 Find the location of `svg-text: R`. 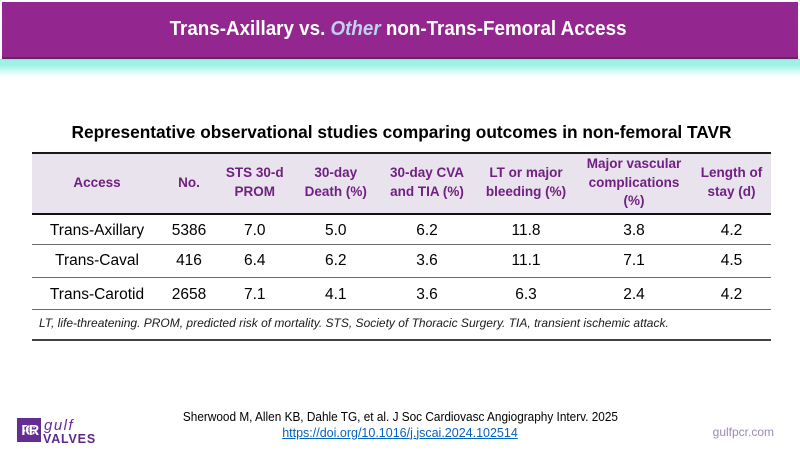

svg-text: R is located at coordinates (34, 431).